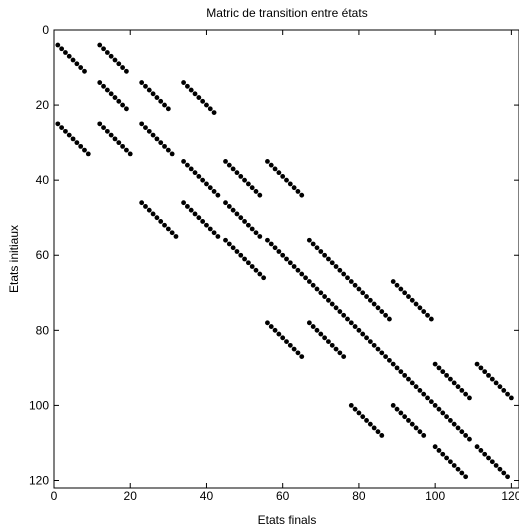  What do you see at coordinates (43, 330) in the screenshot?
I see `y-tick-label: 80` at bounding box center [43, 330].